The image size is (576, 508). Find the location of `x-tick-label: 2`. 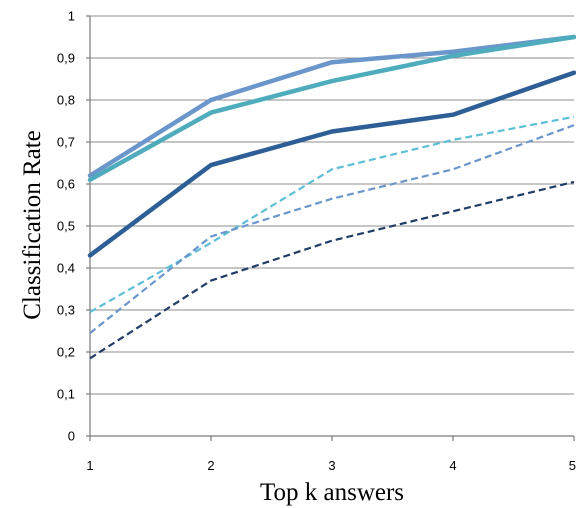

x-tick-label: 2 is located at coordinates (210, 465).